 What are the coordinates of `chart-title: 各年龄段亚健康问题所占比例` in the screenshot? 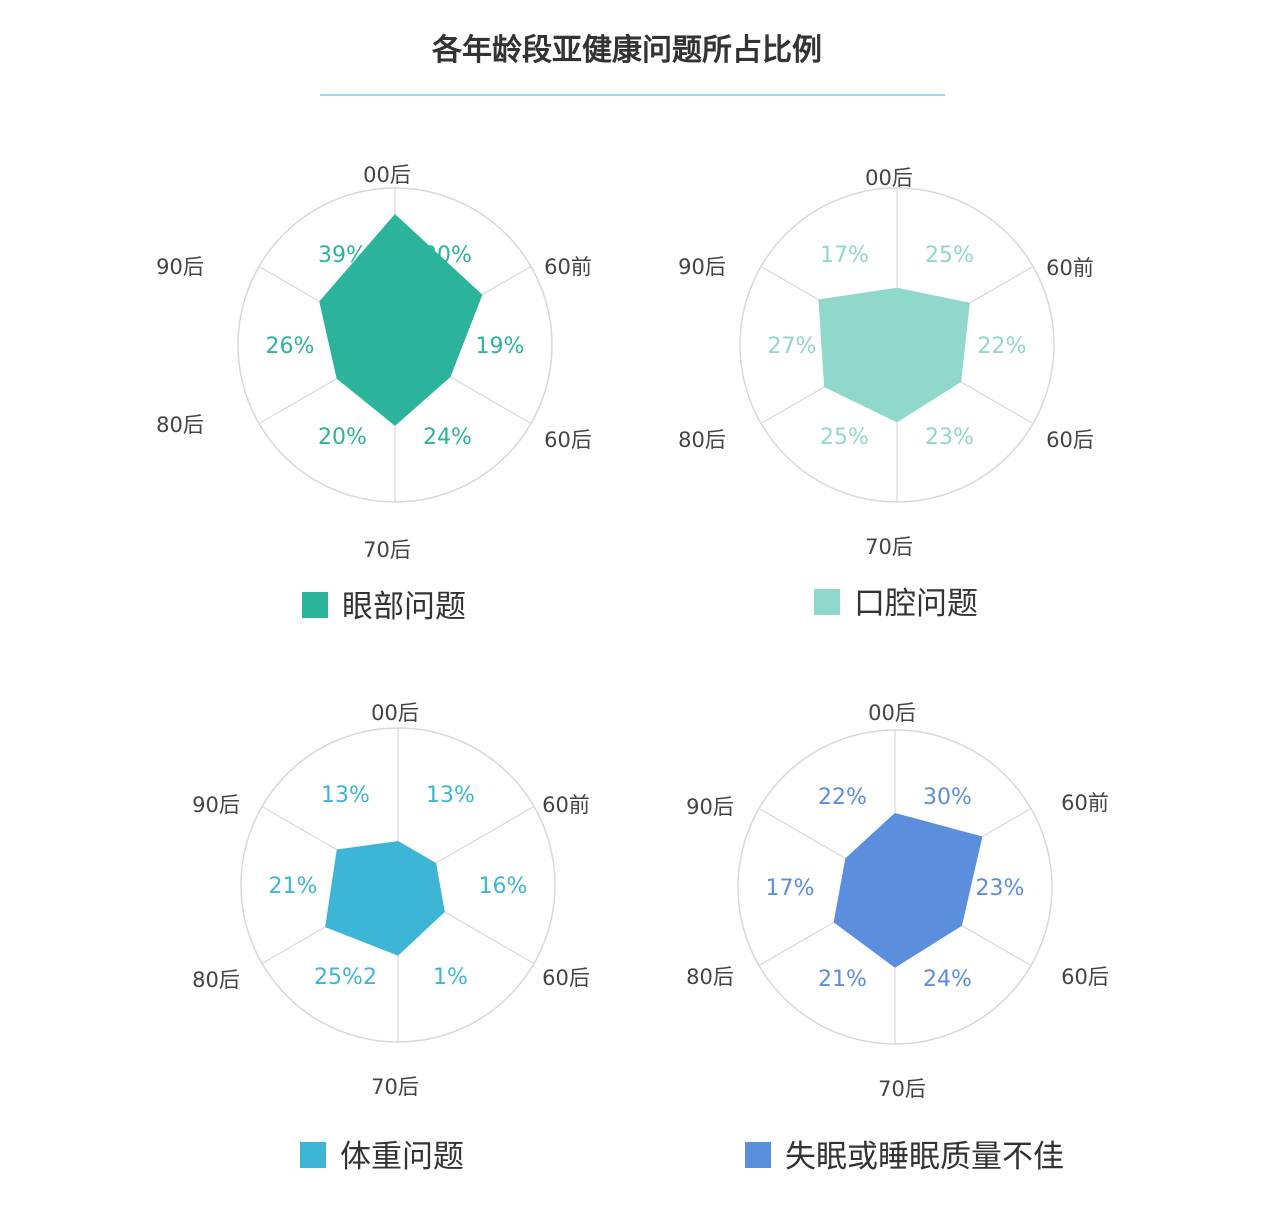 It's located at (626, 50).